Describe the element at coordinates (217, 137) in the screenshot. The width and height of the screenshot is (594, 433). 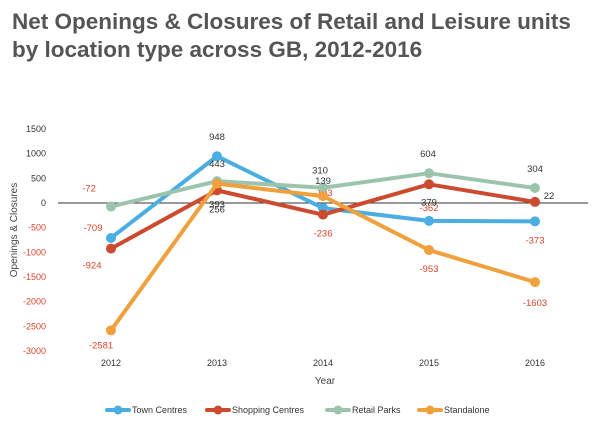
I see `data-label-town-centres: 948` at that location.